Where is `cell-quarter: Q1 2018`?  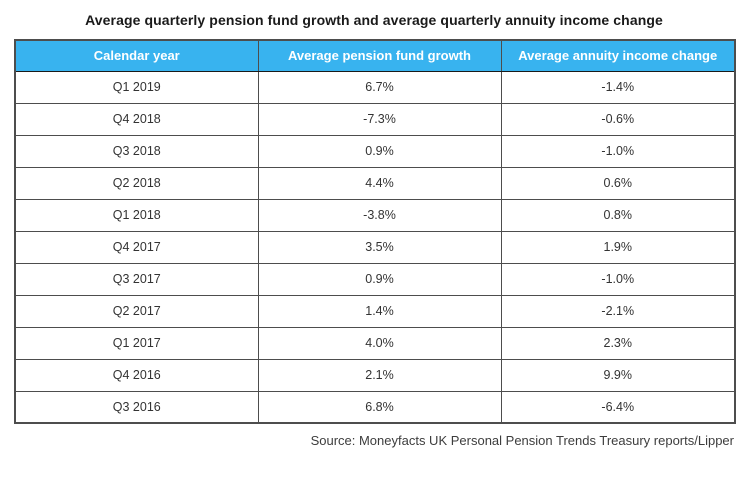 cell-quarter: Q1 2018 is located at coordinates (136, 215).